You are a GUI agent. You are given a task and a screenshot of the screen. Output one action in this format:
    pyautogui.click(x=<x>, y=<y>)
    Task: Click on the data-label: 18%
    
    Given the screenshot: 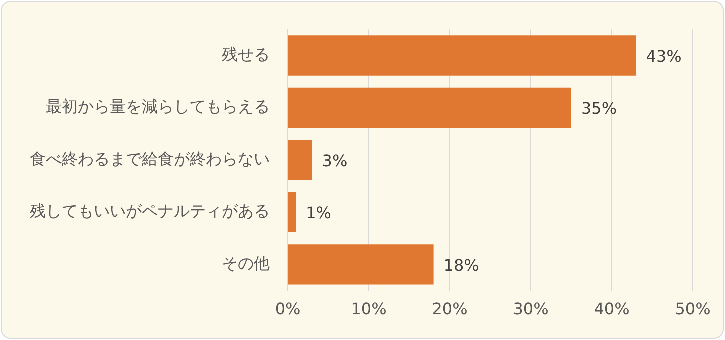 What is the action you would take?
    pyautogui.click(x=462, y=265)
    